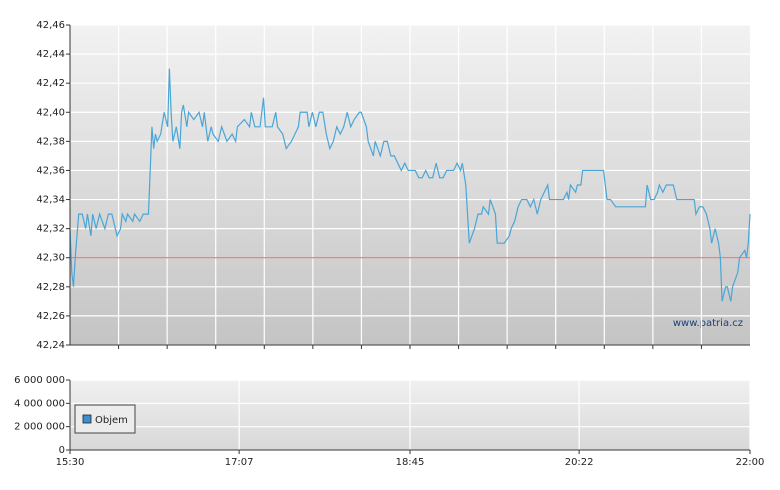  I want to click on x-tick-label: 18:45, so click(410, 462).